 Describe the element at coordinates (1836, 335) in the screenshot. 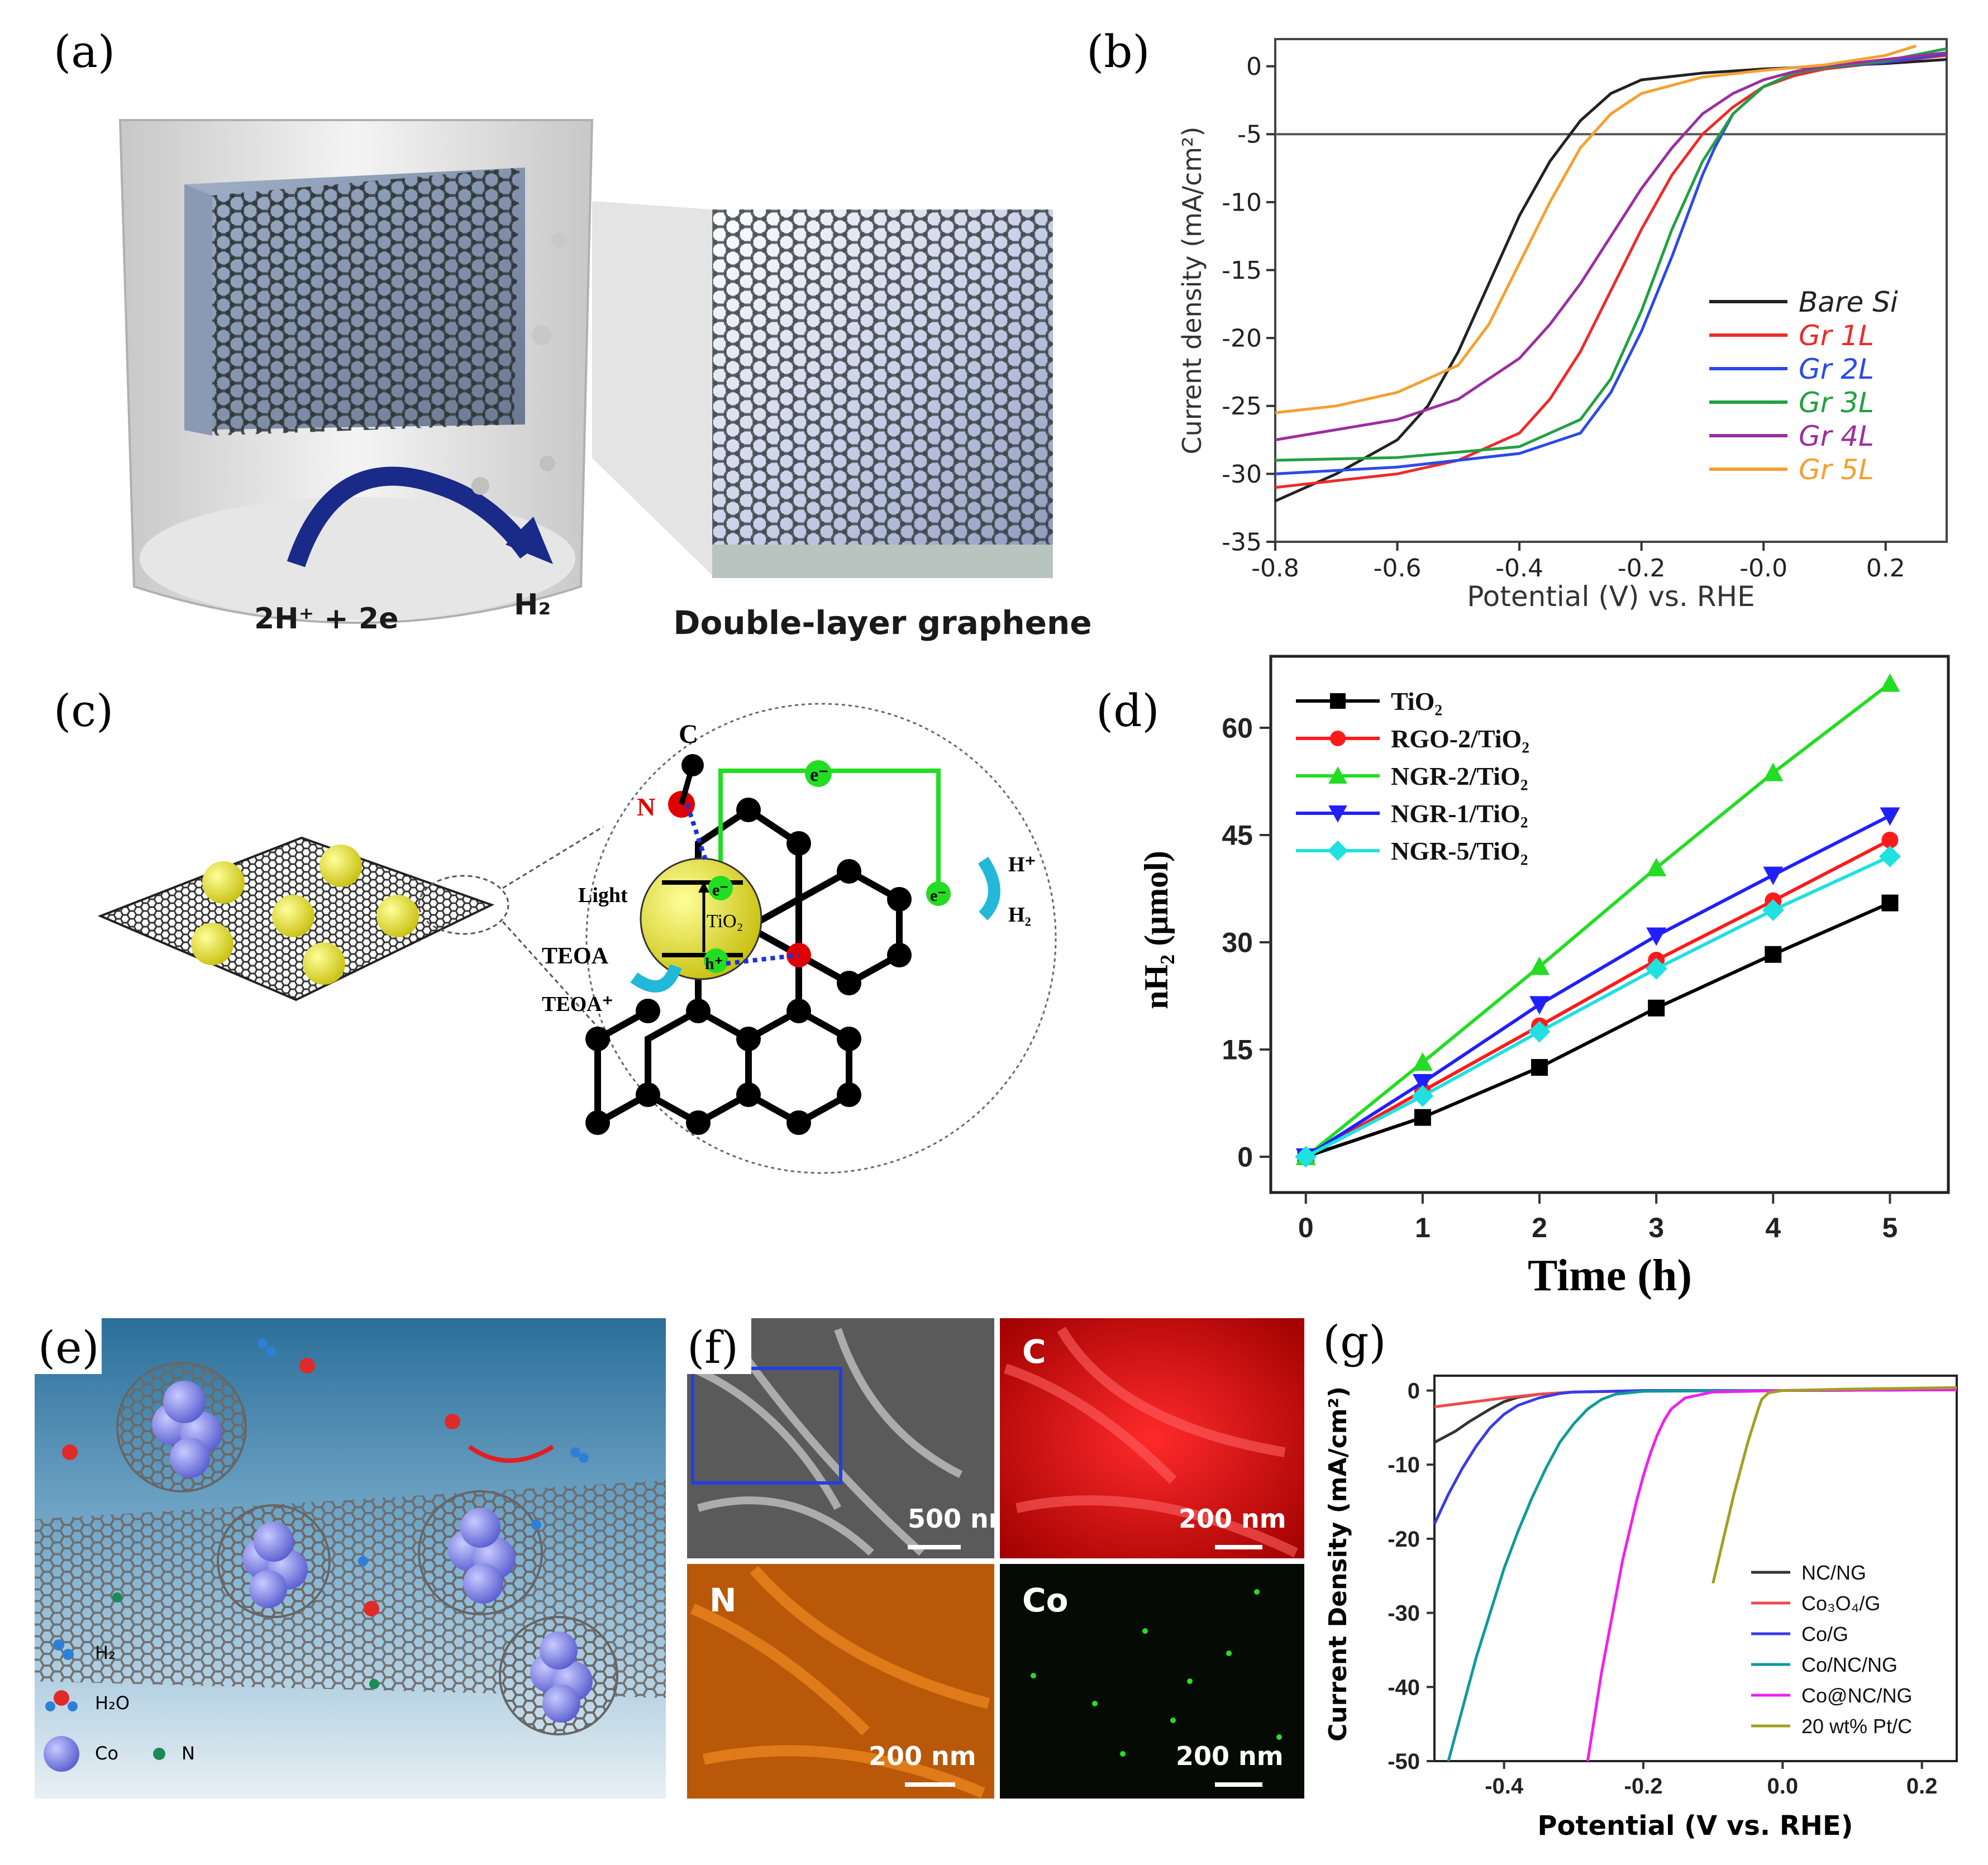

I see `legend-label: Gr 1L` at that location.